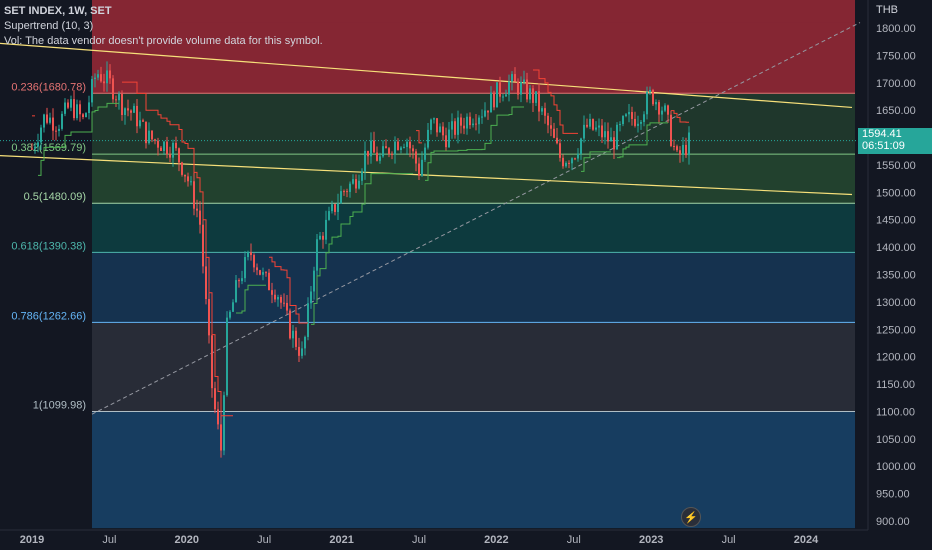 This screenshot has width=932, height=550. Describe the element at coordinates (895, 412) in the screenshot. I see `y-tick-label: 1100.00` at that location.